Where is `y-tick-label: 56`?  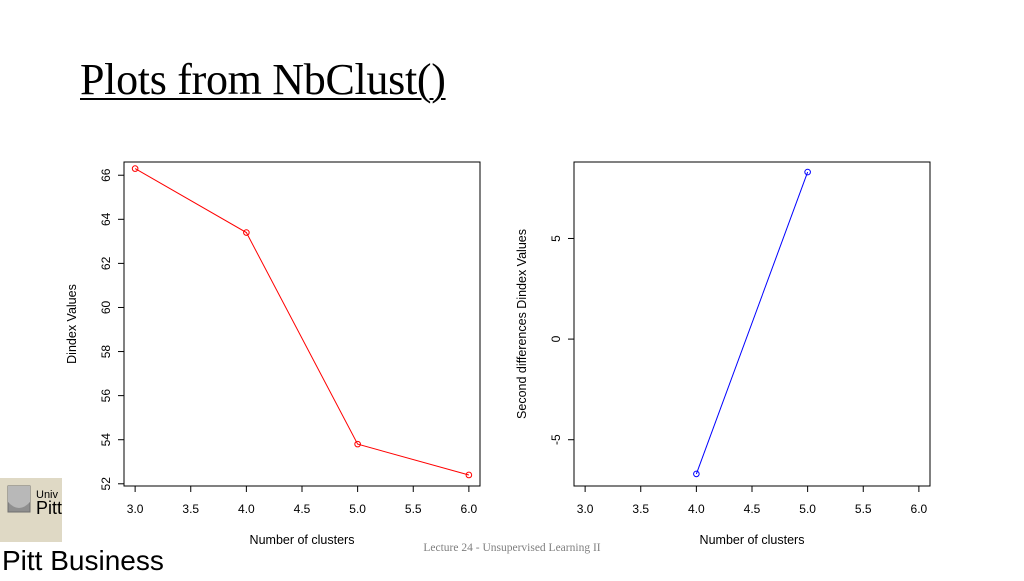
y-tick-label: 56 is located at coordinates (106, 396).